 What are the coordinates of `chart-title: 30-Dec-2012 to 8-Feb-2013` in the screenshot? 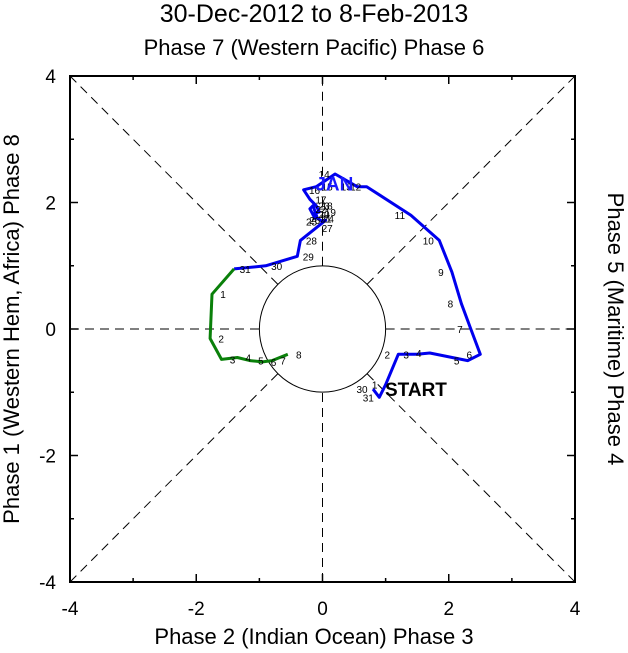 It's located at (314, 14).